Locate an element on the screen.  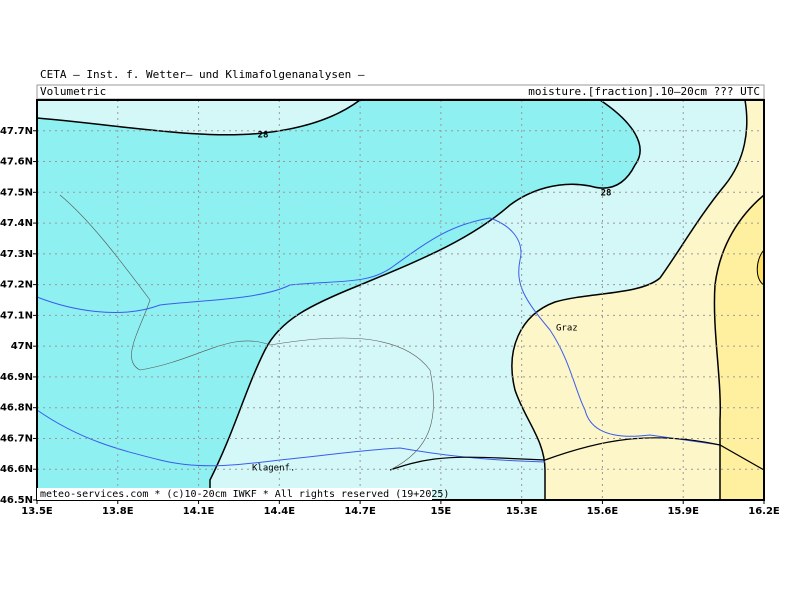
y-tick-label: 46.8N is located at coordinates (16, 408).